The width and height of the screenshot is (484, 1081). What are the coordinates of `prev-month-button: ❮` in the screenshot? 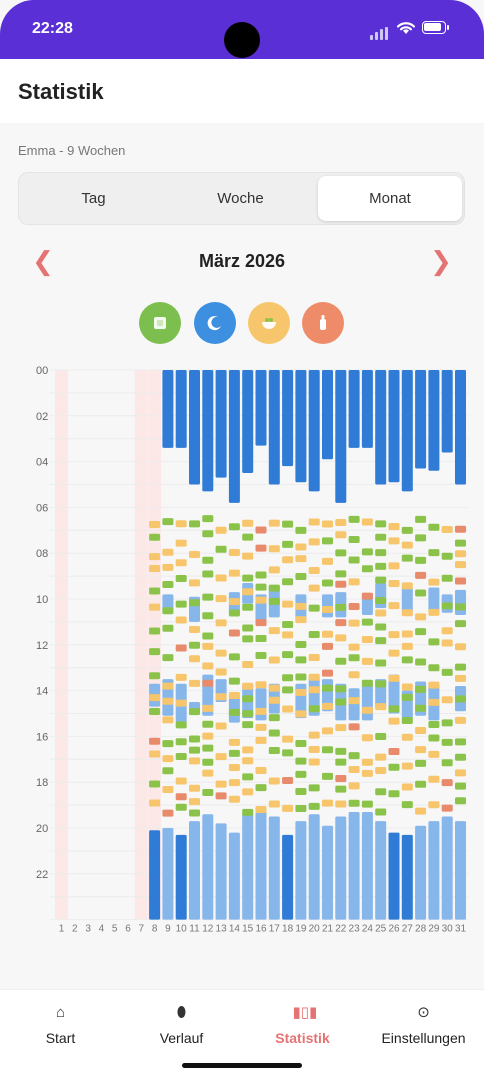 It's located at (43, 261).